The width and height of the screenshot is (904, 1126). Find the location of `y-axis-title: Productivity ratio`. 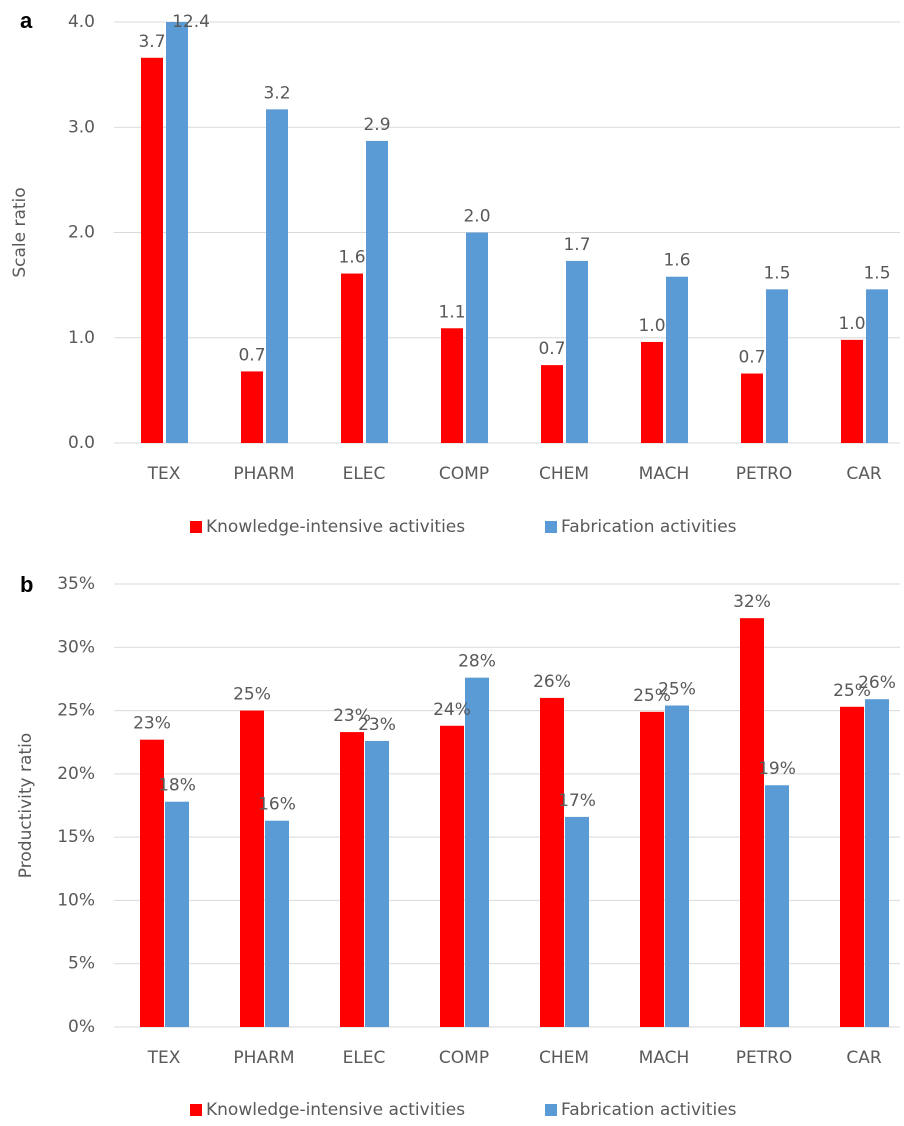

y-axis-title: Productivity ratio is located at coordinates (26, 805).